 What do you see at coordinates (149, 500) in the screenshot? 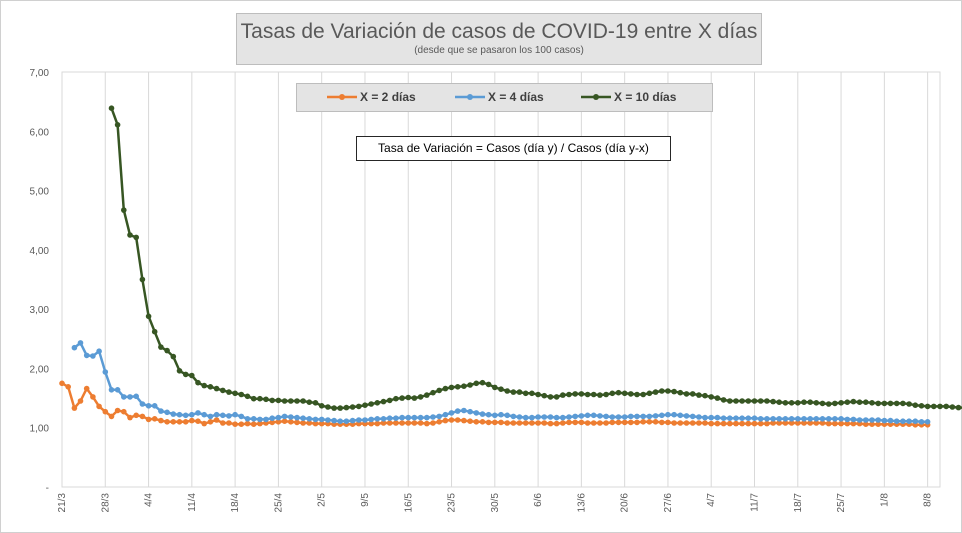
I see `x-tick-label: 4/4` at bounding box center [149, 500].